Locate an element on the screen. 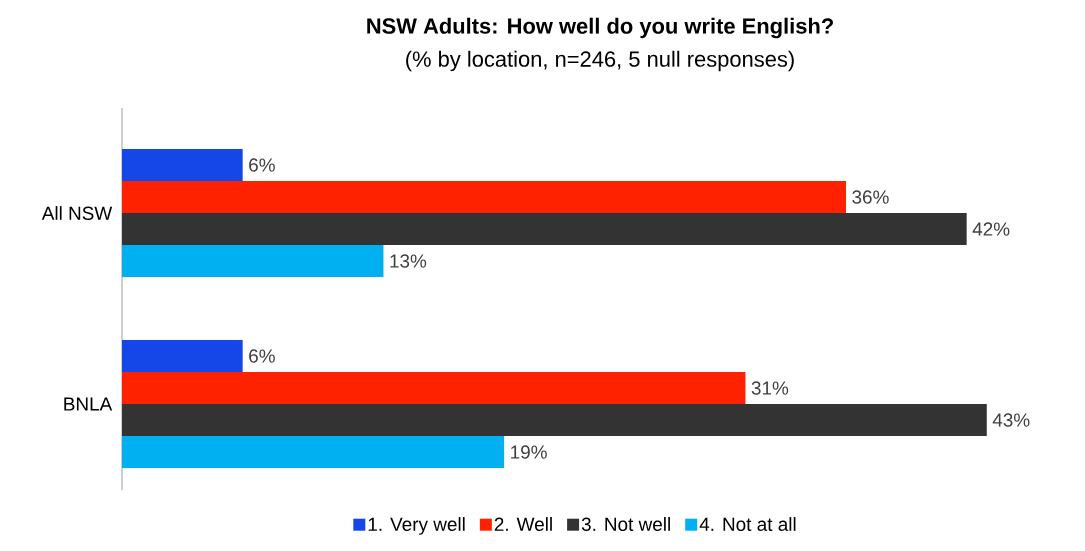 The height and width of the screenshot is (551, 1085). data-label: 42% is located at coordinates (991, 229).